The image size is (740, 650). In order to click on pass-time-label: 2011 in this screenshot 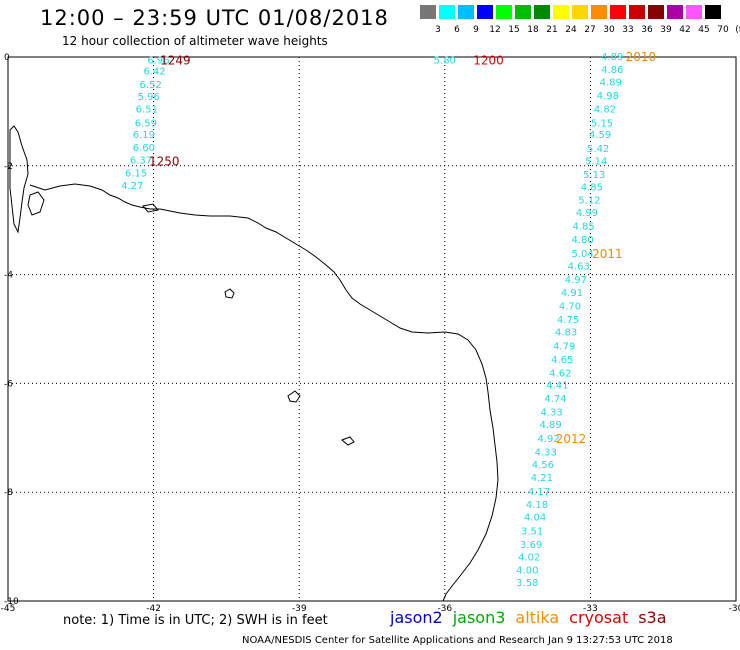, I will do `click(607, 254)`.